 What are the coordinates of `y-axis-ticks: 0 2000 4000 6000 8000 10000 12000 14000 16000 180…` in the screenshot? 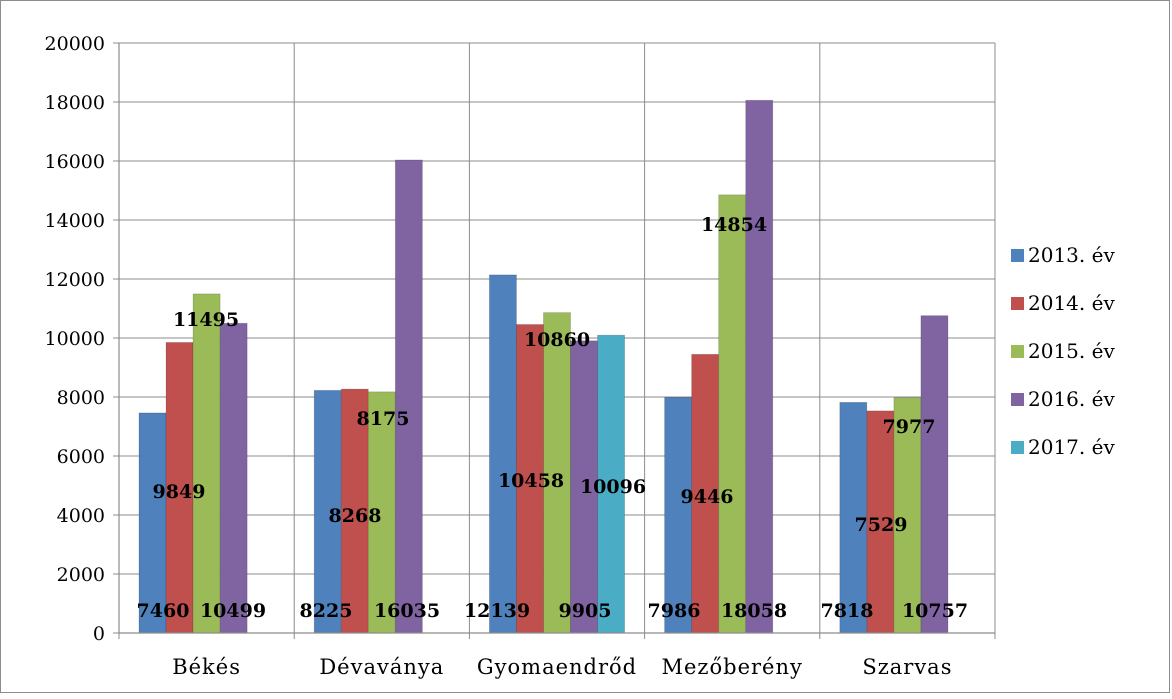 It's located at (82, 339).